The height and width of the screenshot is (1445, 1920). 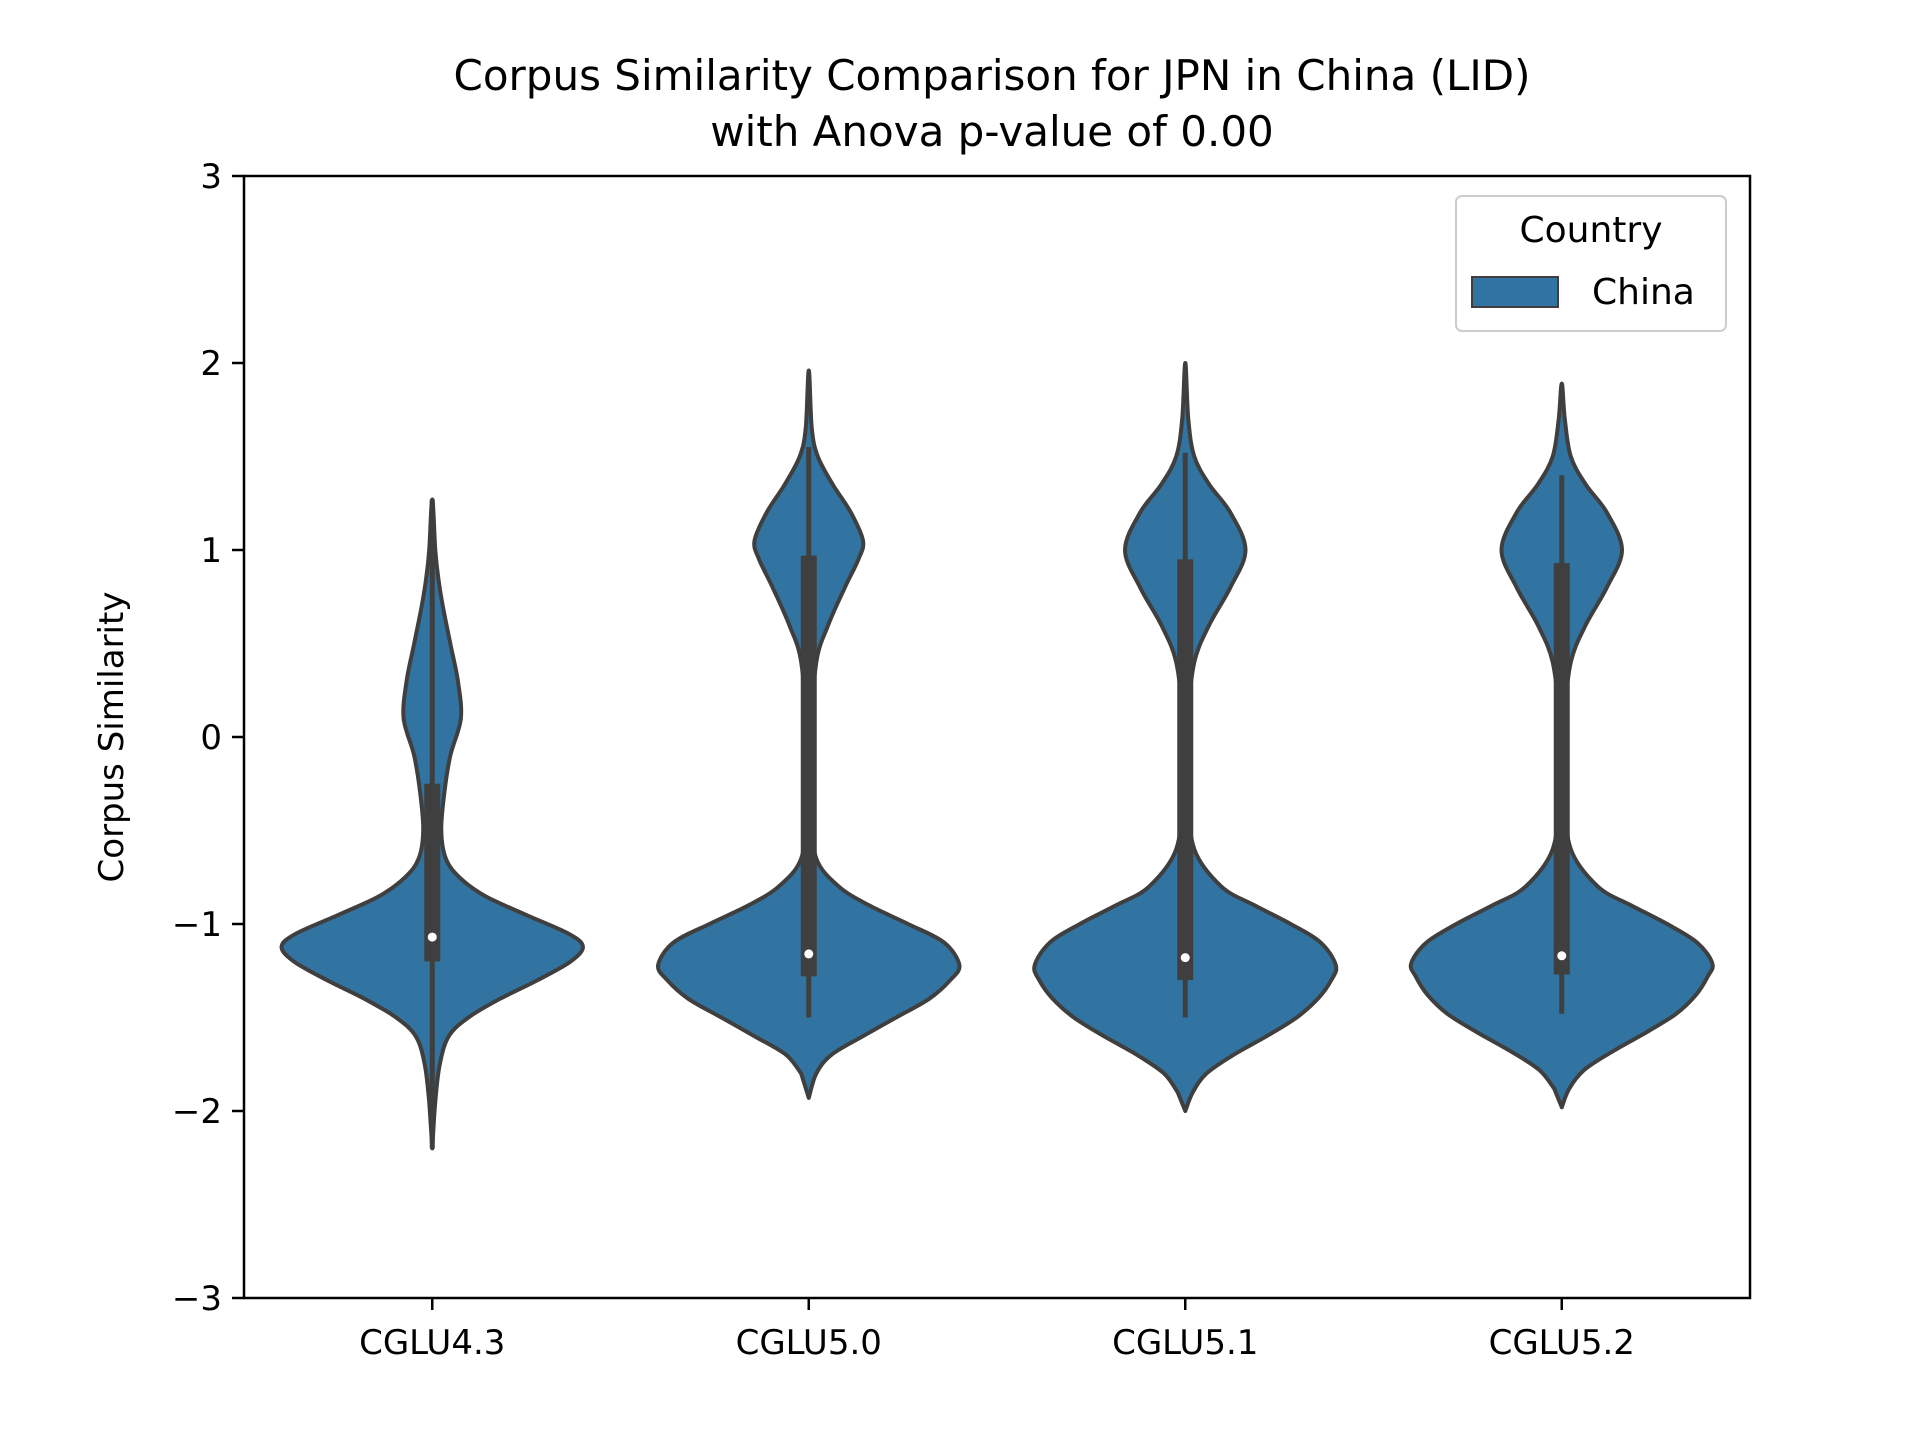 I want to click on y-tick-label: 2, so click(x=211, y=364).